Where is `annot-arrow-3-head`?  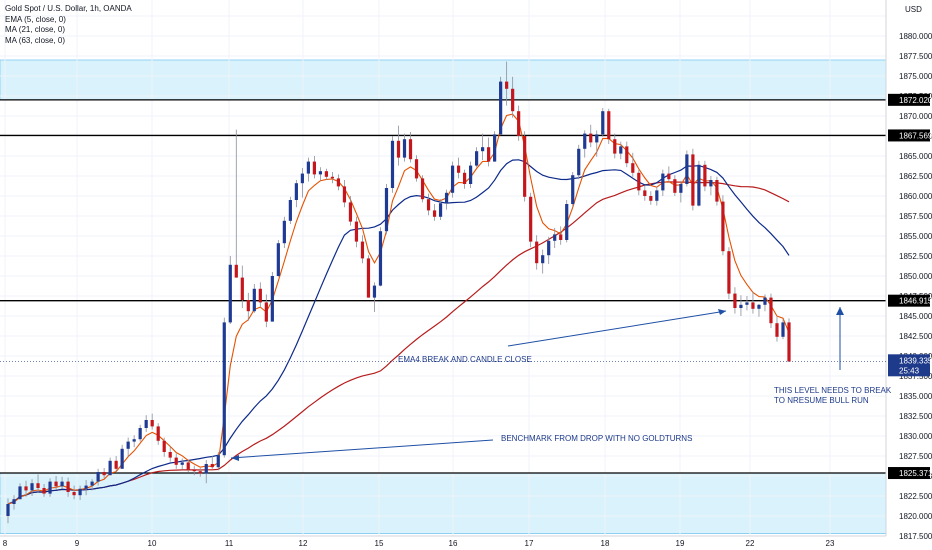 annot-arrow-3-head is located at coordinates (840, 311).